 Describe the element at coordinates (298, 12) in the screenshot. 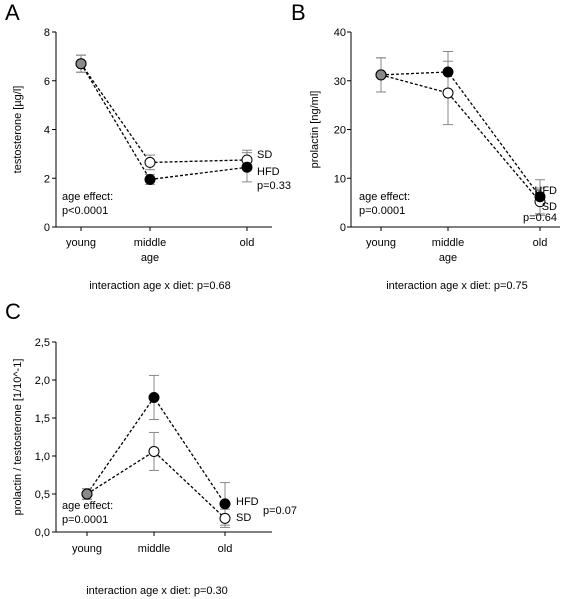

I see `panel-letter: B` at that location.